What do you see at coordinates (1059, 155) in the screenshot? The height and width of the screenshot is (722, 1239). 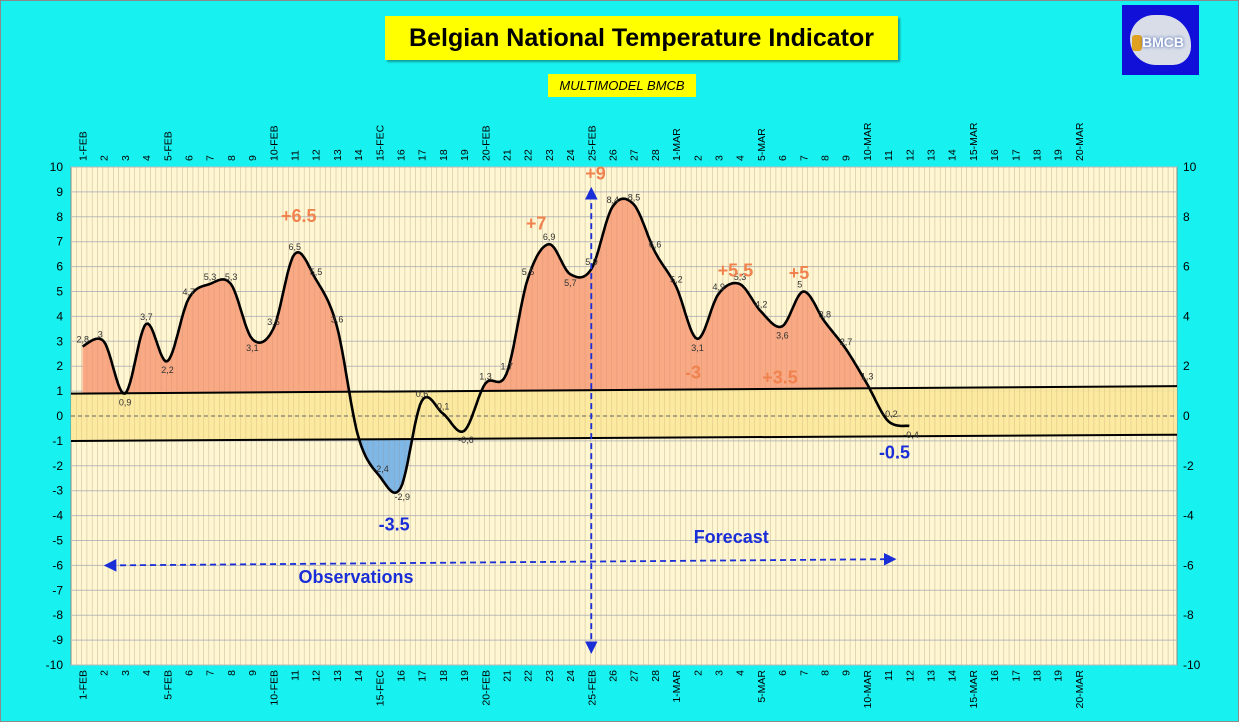 I see `x-tick-label-top: 19` at bounding box center [1059, 155].